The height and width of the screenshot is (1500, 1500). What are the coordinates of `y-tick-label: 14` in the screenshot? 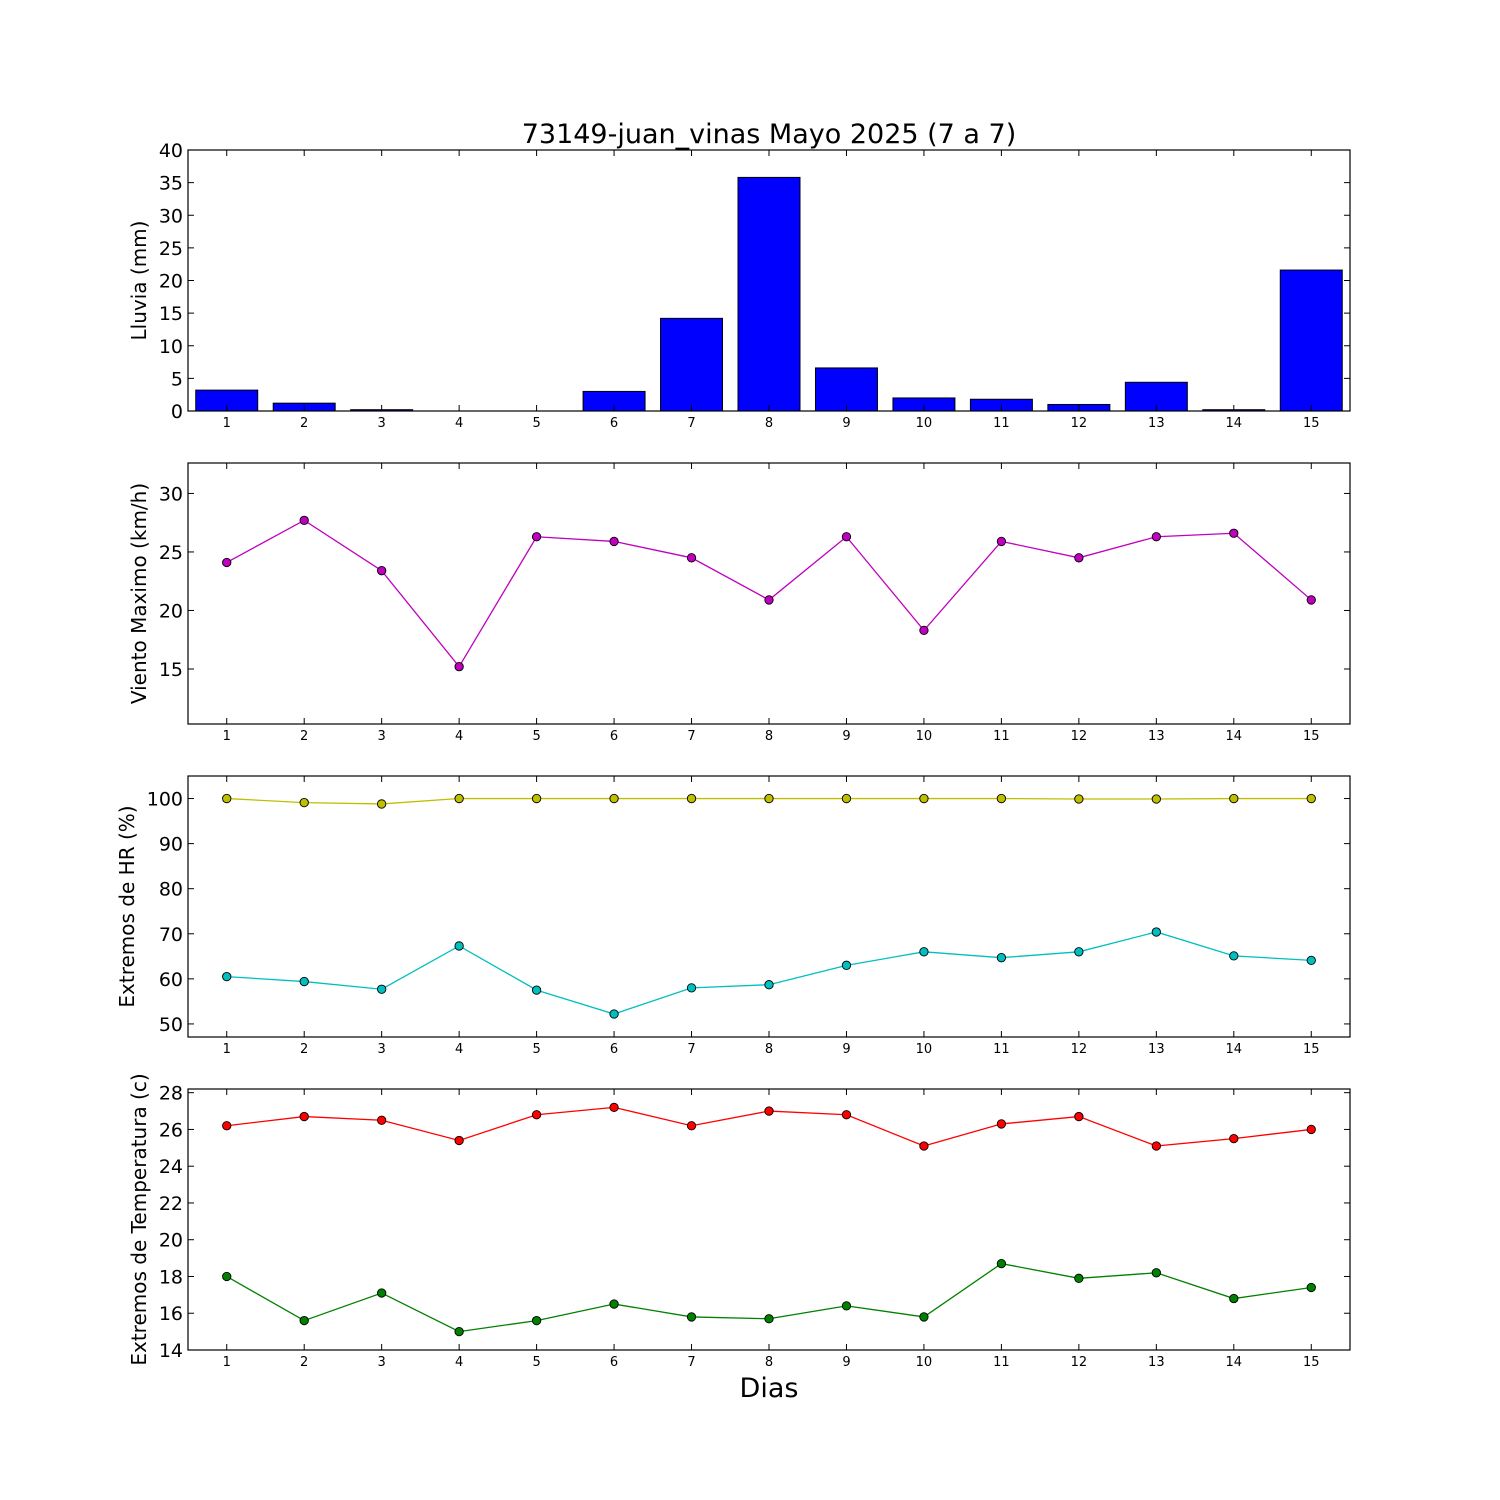 It's located at (171, 1351).